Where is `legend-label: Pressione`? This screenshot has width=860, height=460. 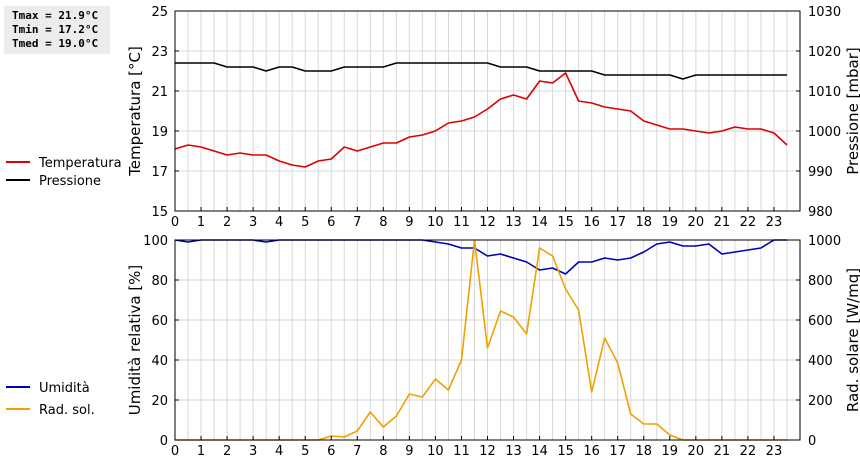
legend-label: Pressione is located at coordinates (70, 181).